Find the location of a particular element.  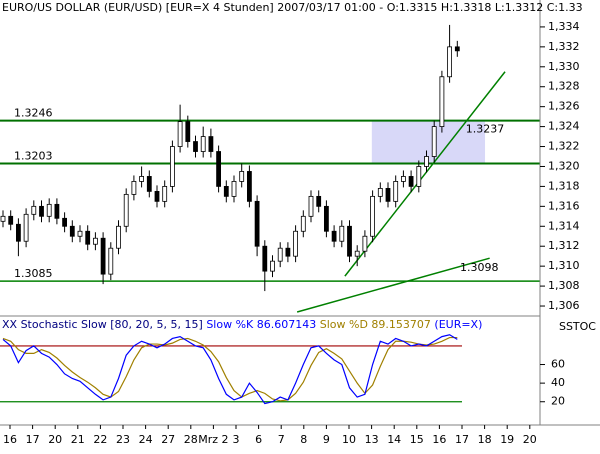

k-label: Slow %K 86.607143 is located at coordinates (261, 324).